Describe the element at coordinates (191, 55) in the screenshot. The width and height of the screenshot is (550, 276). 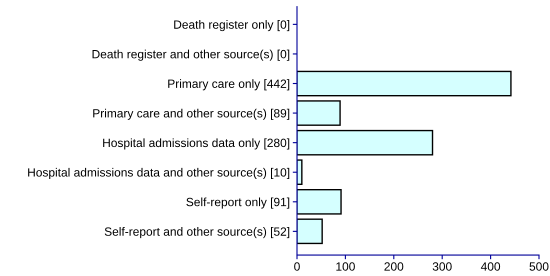
I see `y-tick-label: Death register and other source(s) [0]` at that location.